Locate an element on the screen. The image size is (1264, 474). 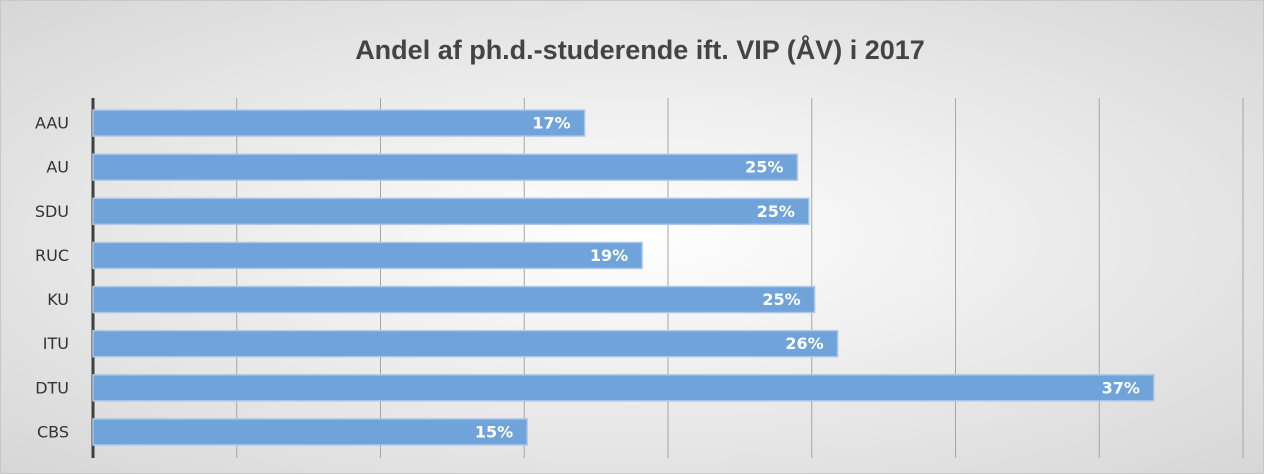
y-tick-label: AU is located at coordinates (57, 167).